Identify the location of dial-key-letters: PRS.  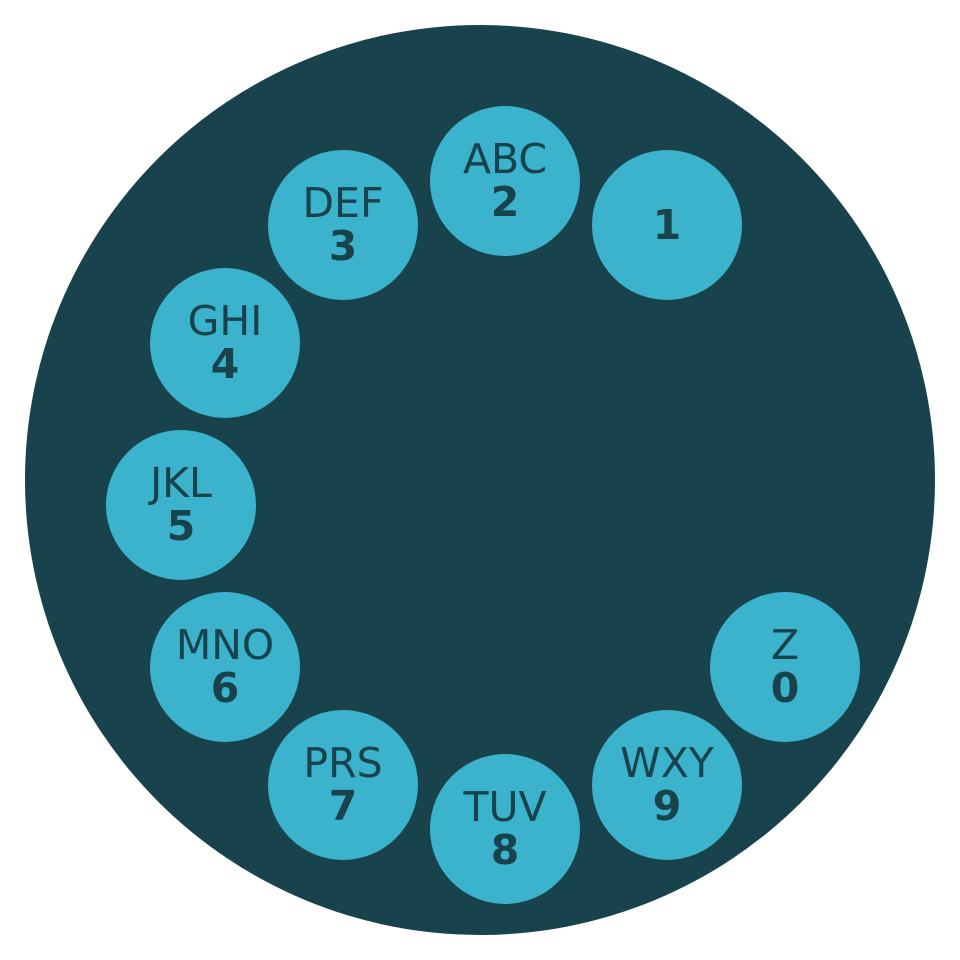
(343, 763).